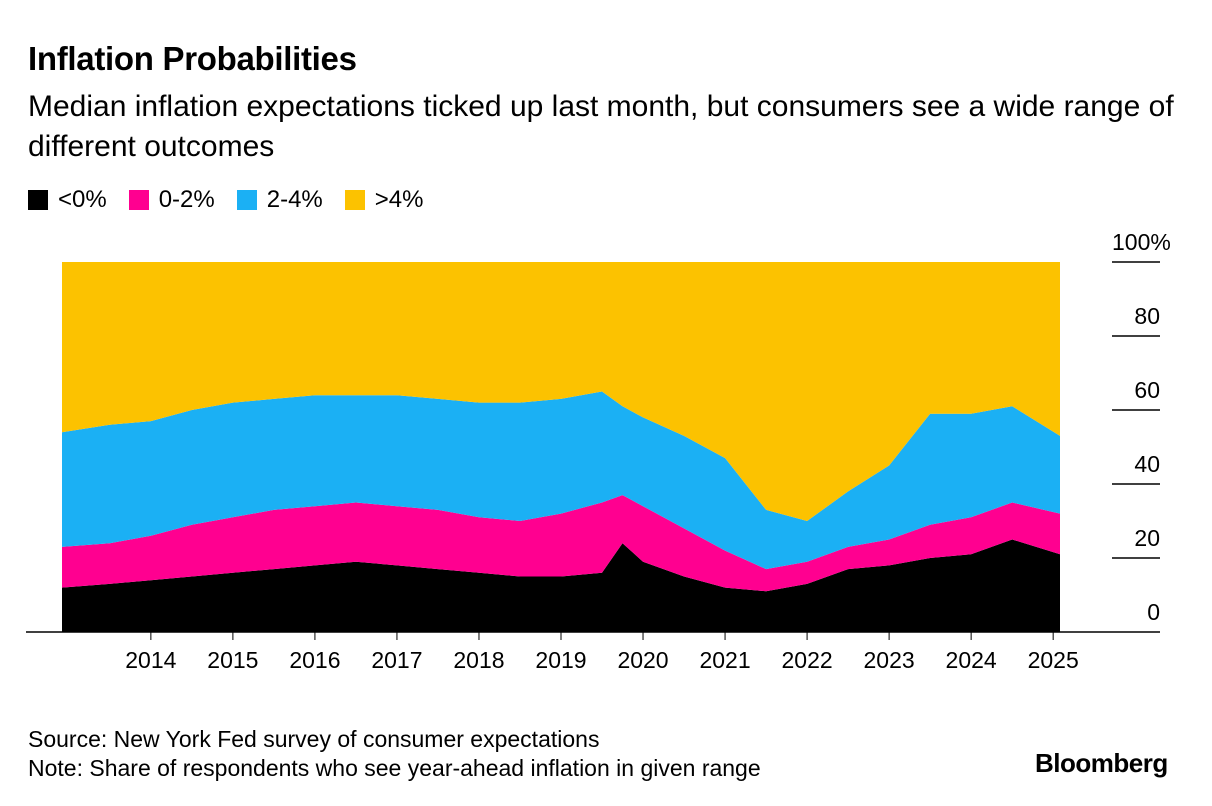  I want to click on legend-swatch-below-zero, so click(38, 200).